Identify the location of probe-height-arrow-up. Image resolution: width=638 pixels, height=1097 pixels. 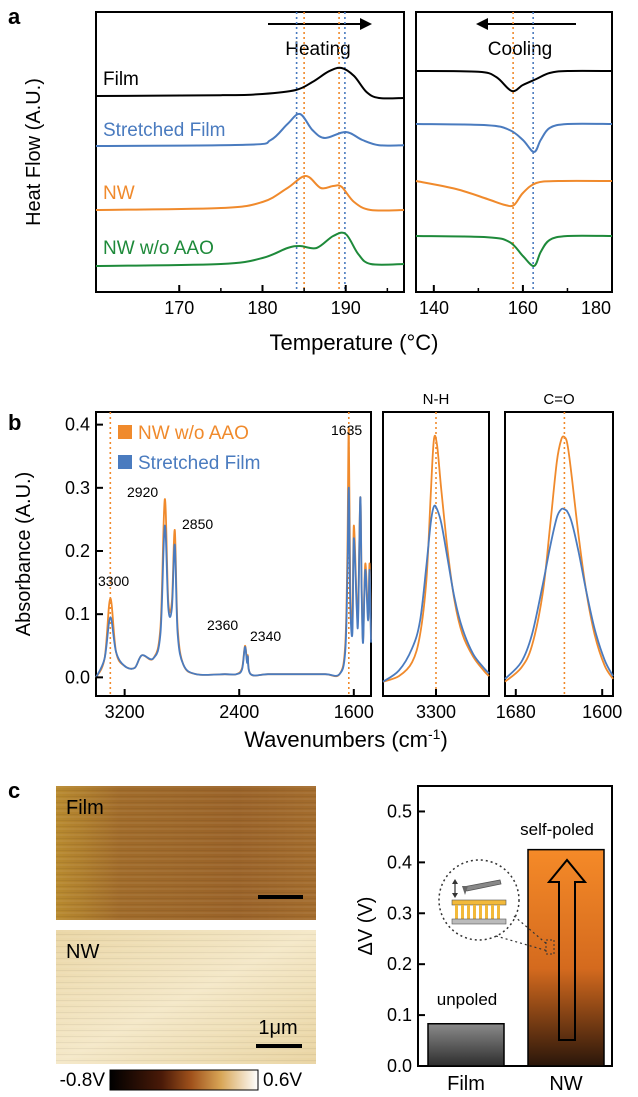
(455, 881).